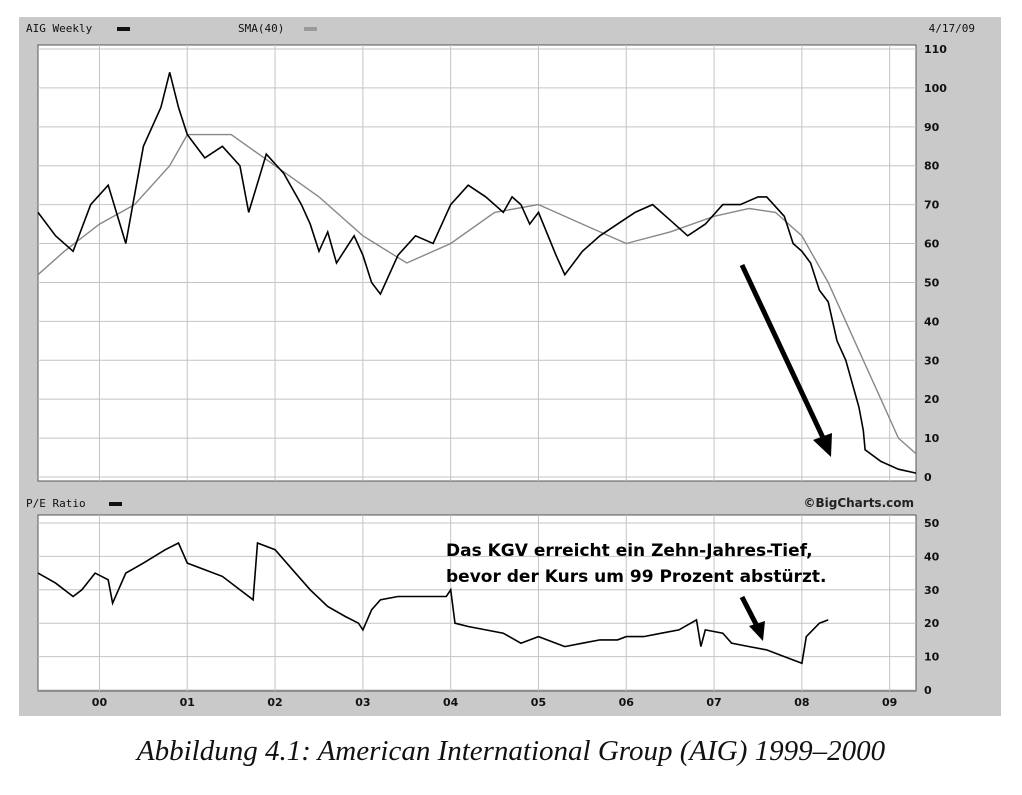 Image resolution: width=1022 pixels, height=795 pixels. Describe the element at coordinates (935, 49) in the screenshot. I see `price-y-tick-label: 110` at that location.